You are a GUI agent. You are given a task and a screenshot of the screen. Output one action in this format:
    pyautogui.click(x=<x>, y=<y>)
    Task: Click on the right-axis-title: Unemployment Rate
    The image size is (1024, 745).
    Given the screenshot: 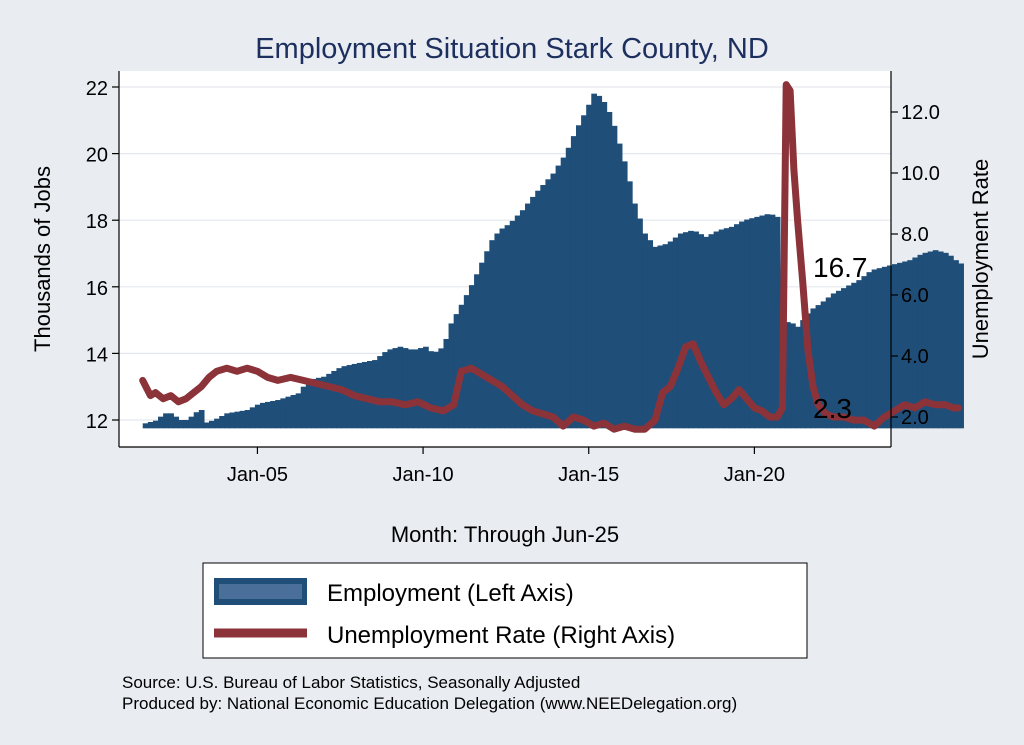 What is the action you would take?
    pyautogui.click(x=980, y=259)
    